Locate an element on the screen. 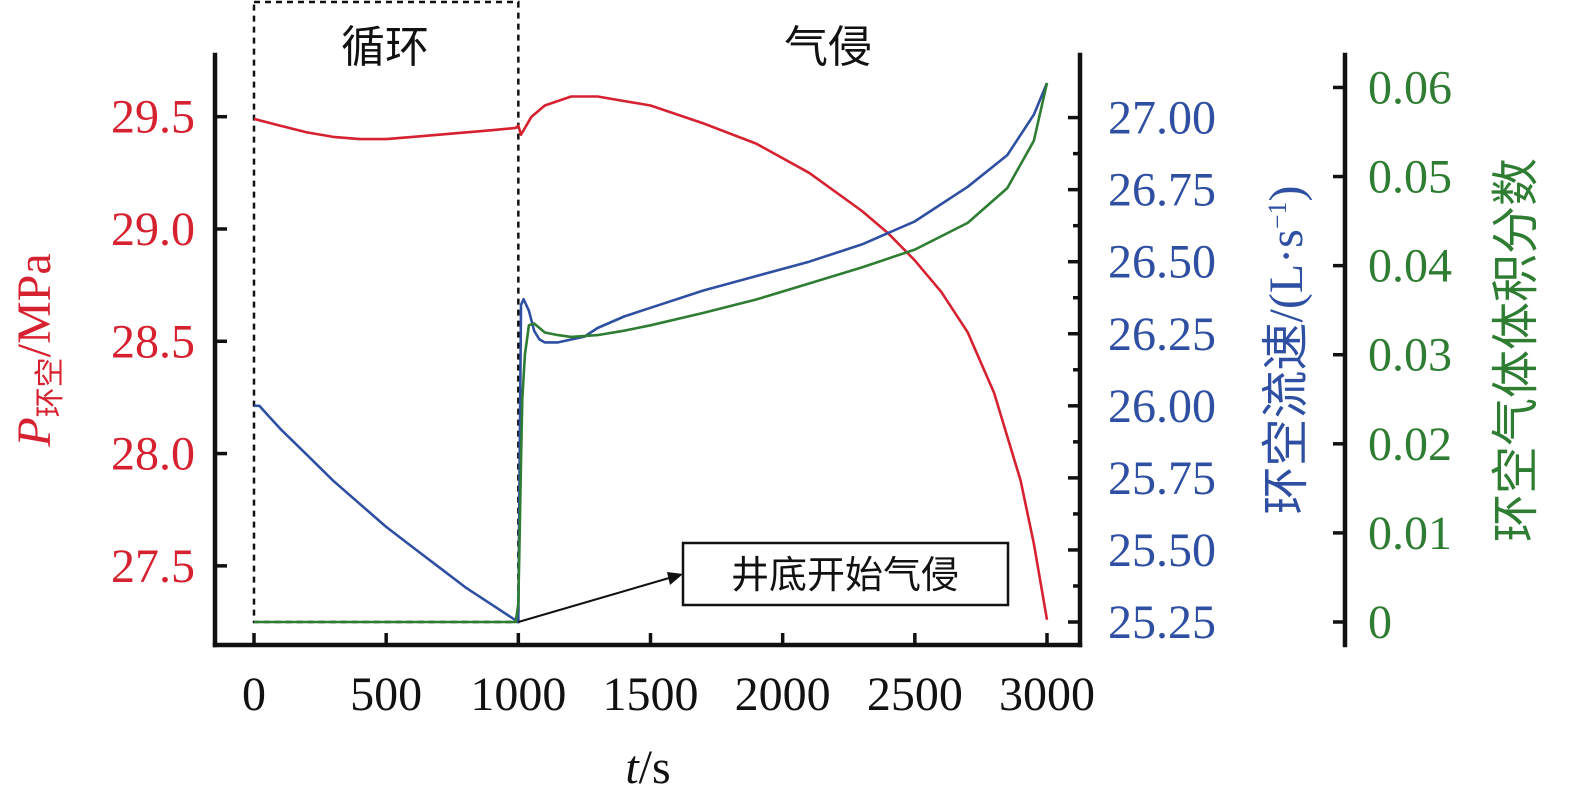 The width and height of the screenshot is (1575, 801). left-tick-label: 29.0 is located at coordinates (153, 229).